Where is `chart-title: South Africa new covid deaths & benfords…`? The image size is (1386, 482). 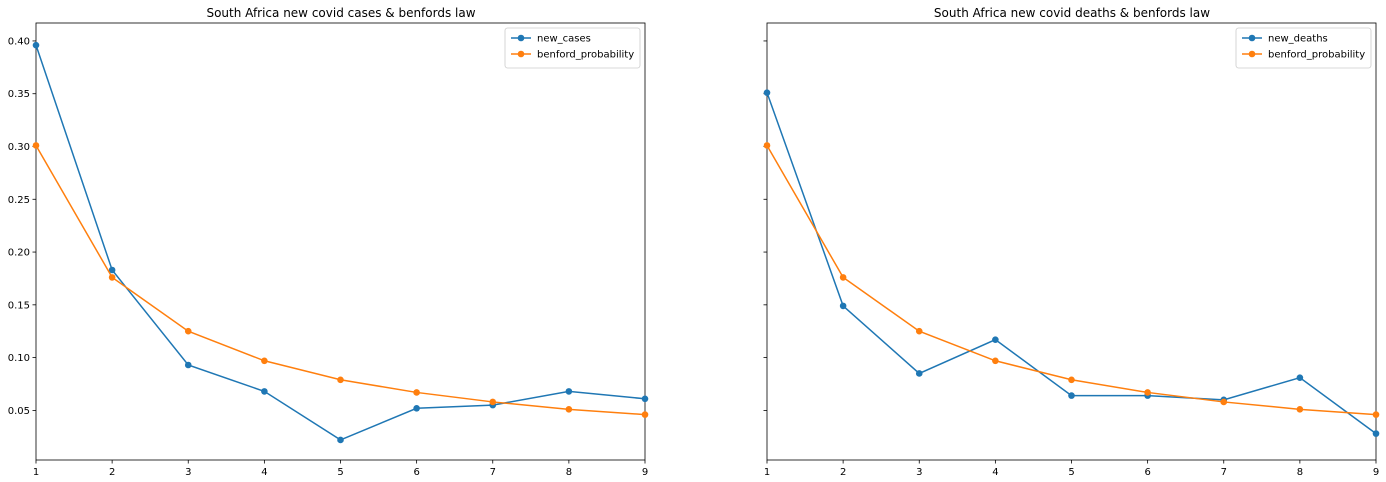
chart-title: South Africa new covid deaths & benfords… is located at coordinates (1072, 13).